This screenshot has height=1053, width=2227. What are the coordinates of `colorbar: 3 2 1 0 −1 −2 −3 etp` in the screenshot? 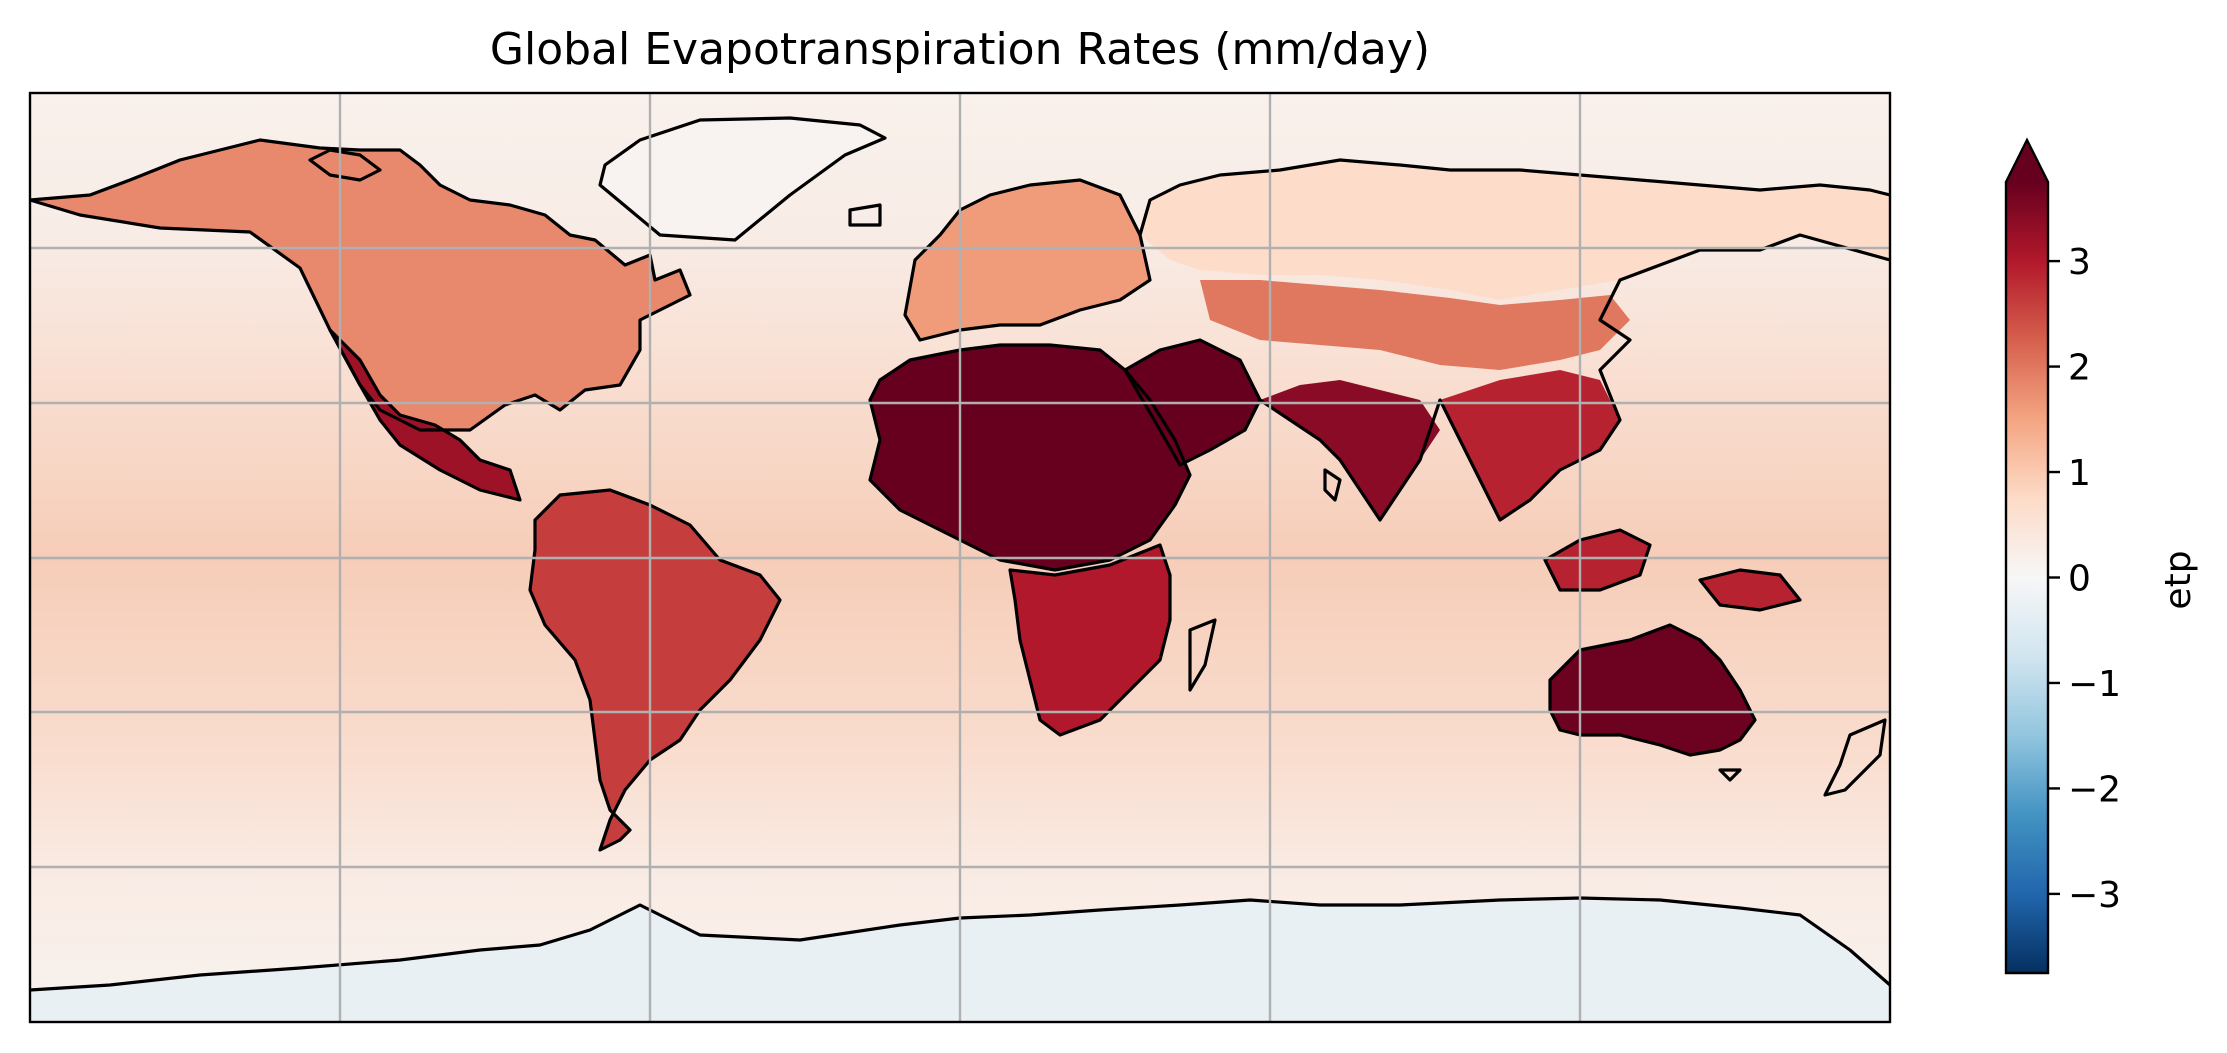 It's located at (2101, 556).